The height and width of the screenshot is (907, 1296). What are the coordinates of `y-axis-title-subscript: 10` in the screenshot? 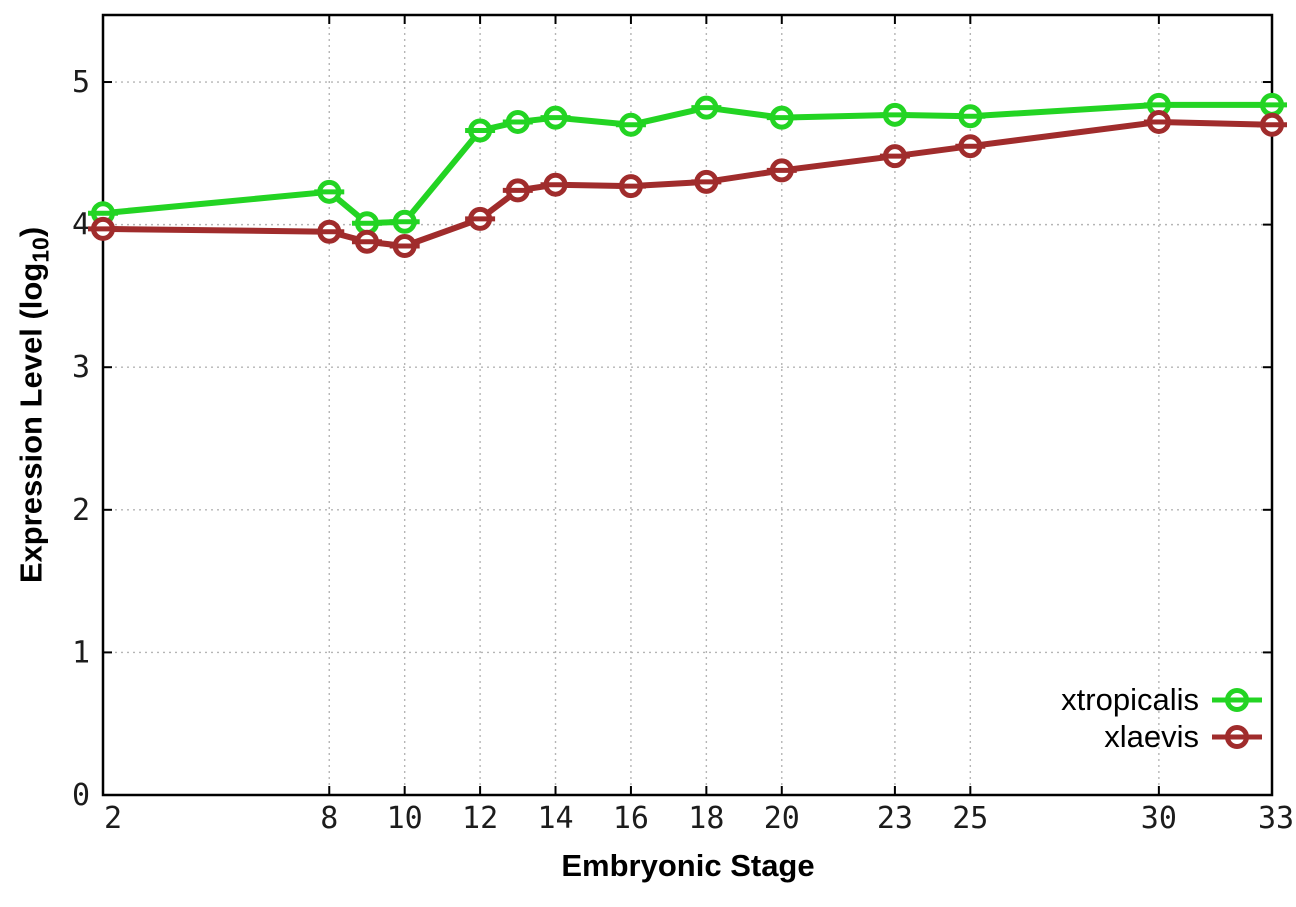 It's located at (40, 250).